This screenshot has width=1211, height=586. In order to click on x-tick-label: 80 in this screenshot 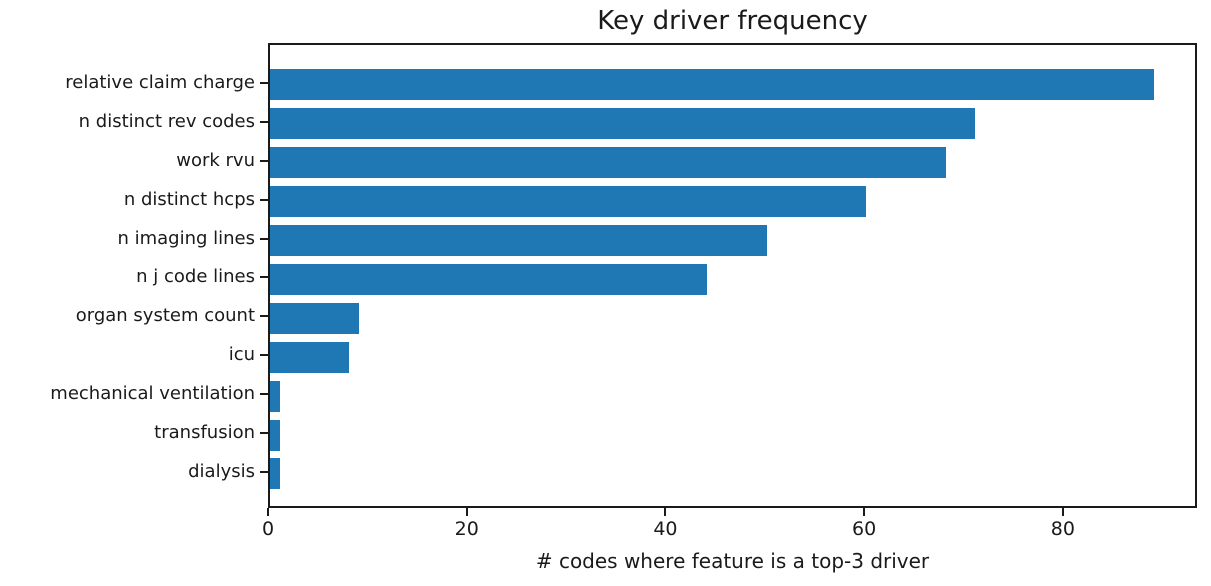, I will do `click(1062, 529)`.